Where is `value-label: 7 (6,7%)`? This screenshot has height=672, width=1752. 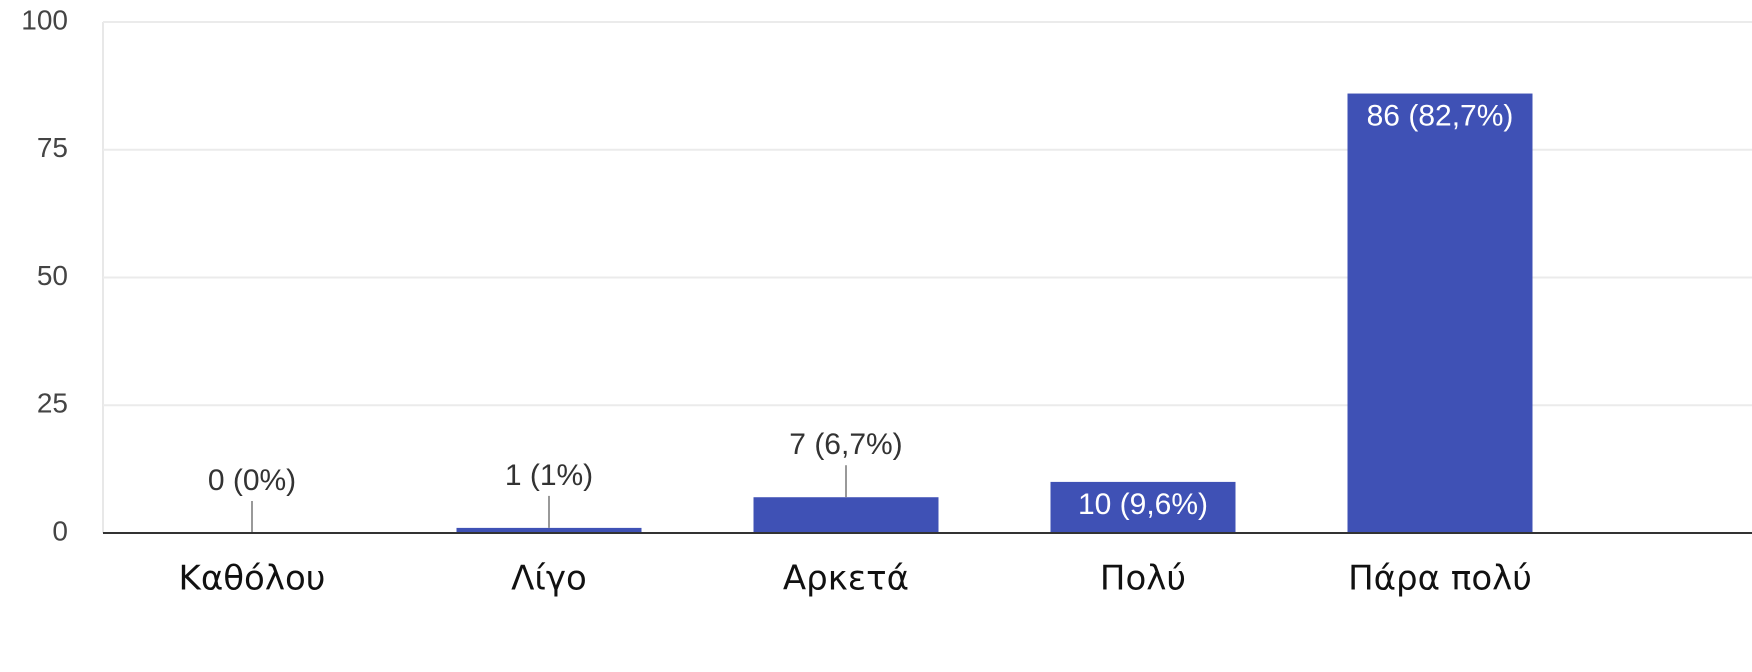
value-label: 7 (6,7%) is located at coordinates (845, 444).